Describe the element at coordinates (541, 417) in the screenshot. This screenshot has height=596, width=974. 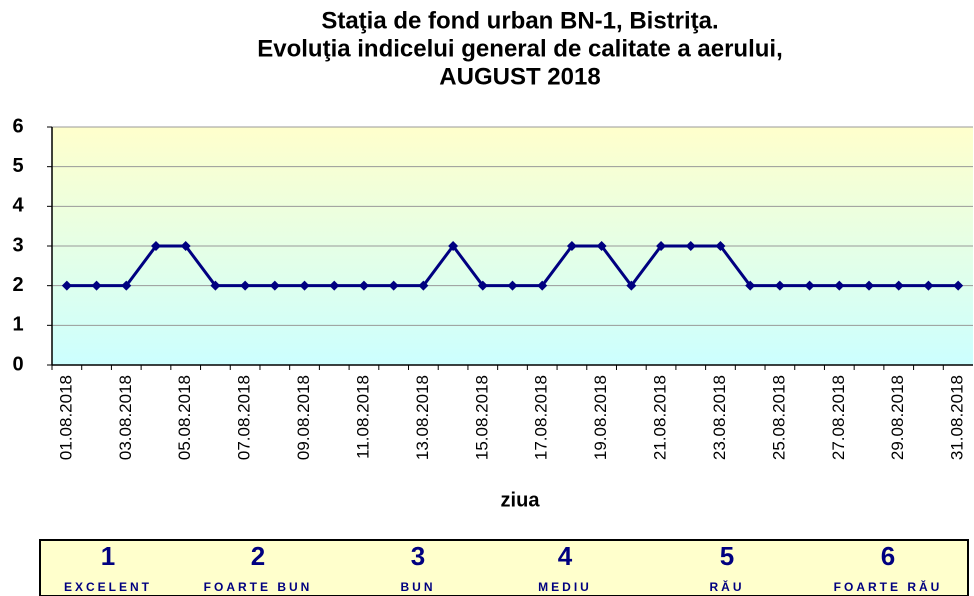
I see `x-tick-label: 17.08.2018` at that location.